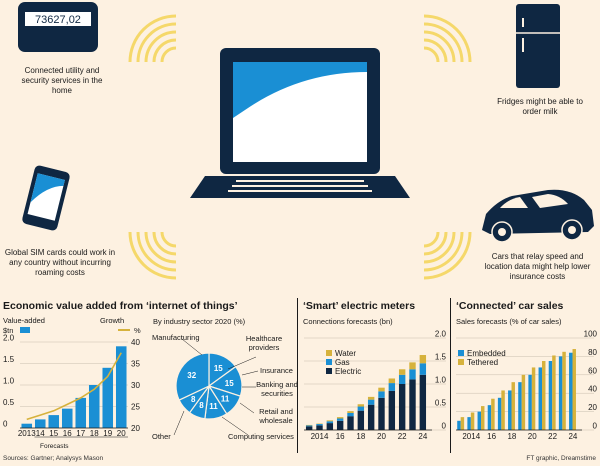  Describe the element at coordinates (199, 321) in the screenshot. I see `panel2-subtitle: By industry sector 2020 (%)` at that location.